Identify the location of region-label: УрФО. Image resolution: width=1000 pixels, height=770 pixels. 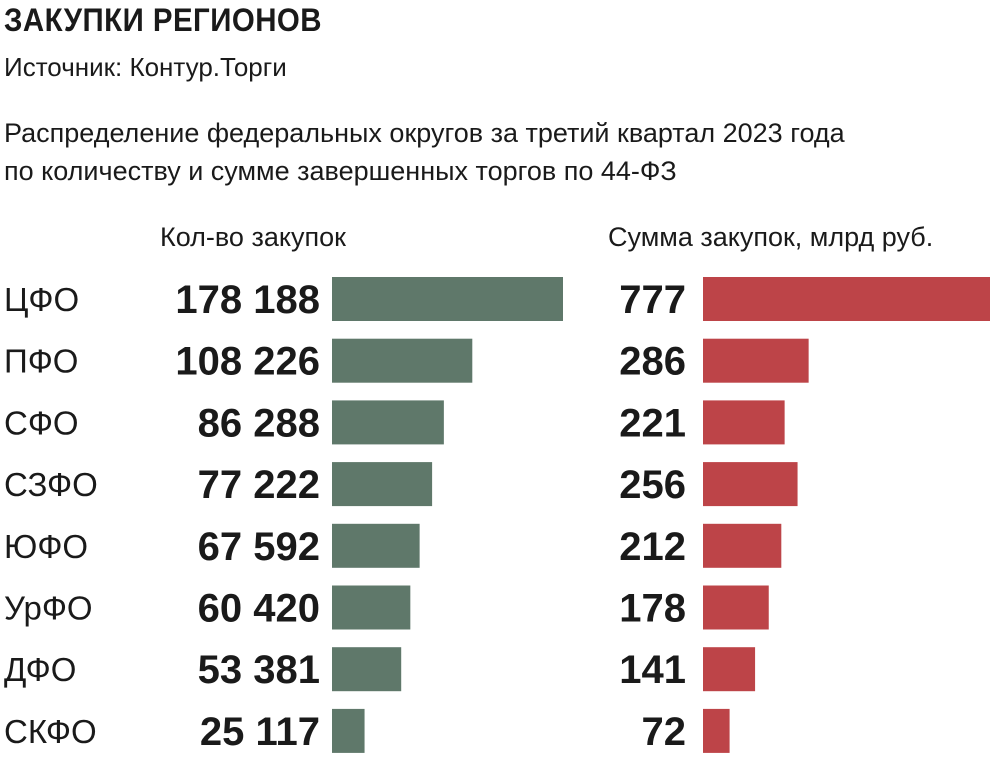
(48, 608).